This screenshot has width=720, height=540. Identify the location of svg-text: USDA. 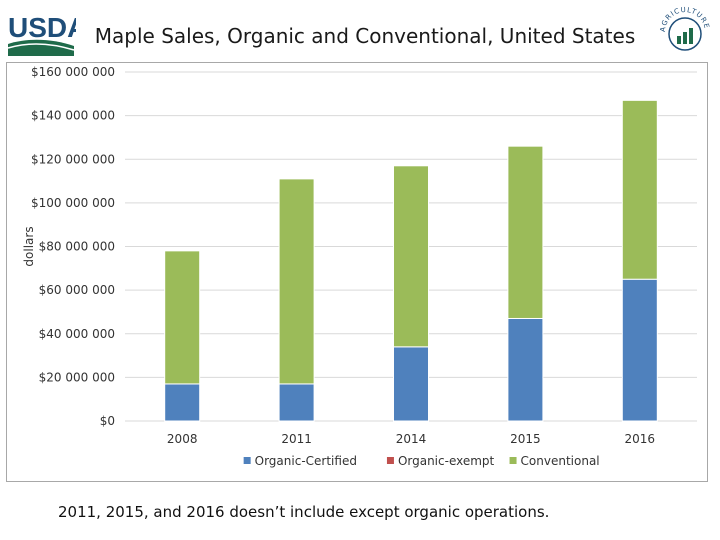
(42, 27).